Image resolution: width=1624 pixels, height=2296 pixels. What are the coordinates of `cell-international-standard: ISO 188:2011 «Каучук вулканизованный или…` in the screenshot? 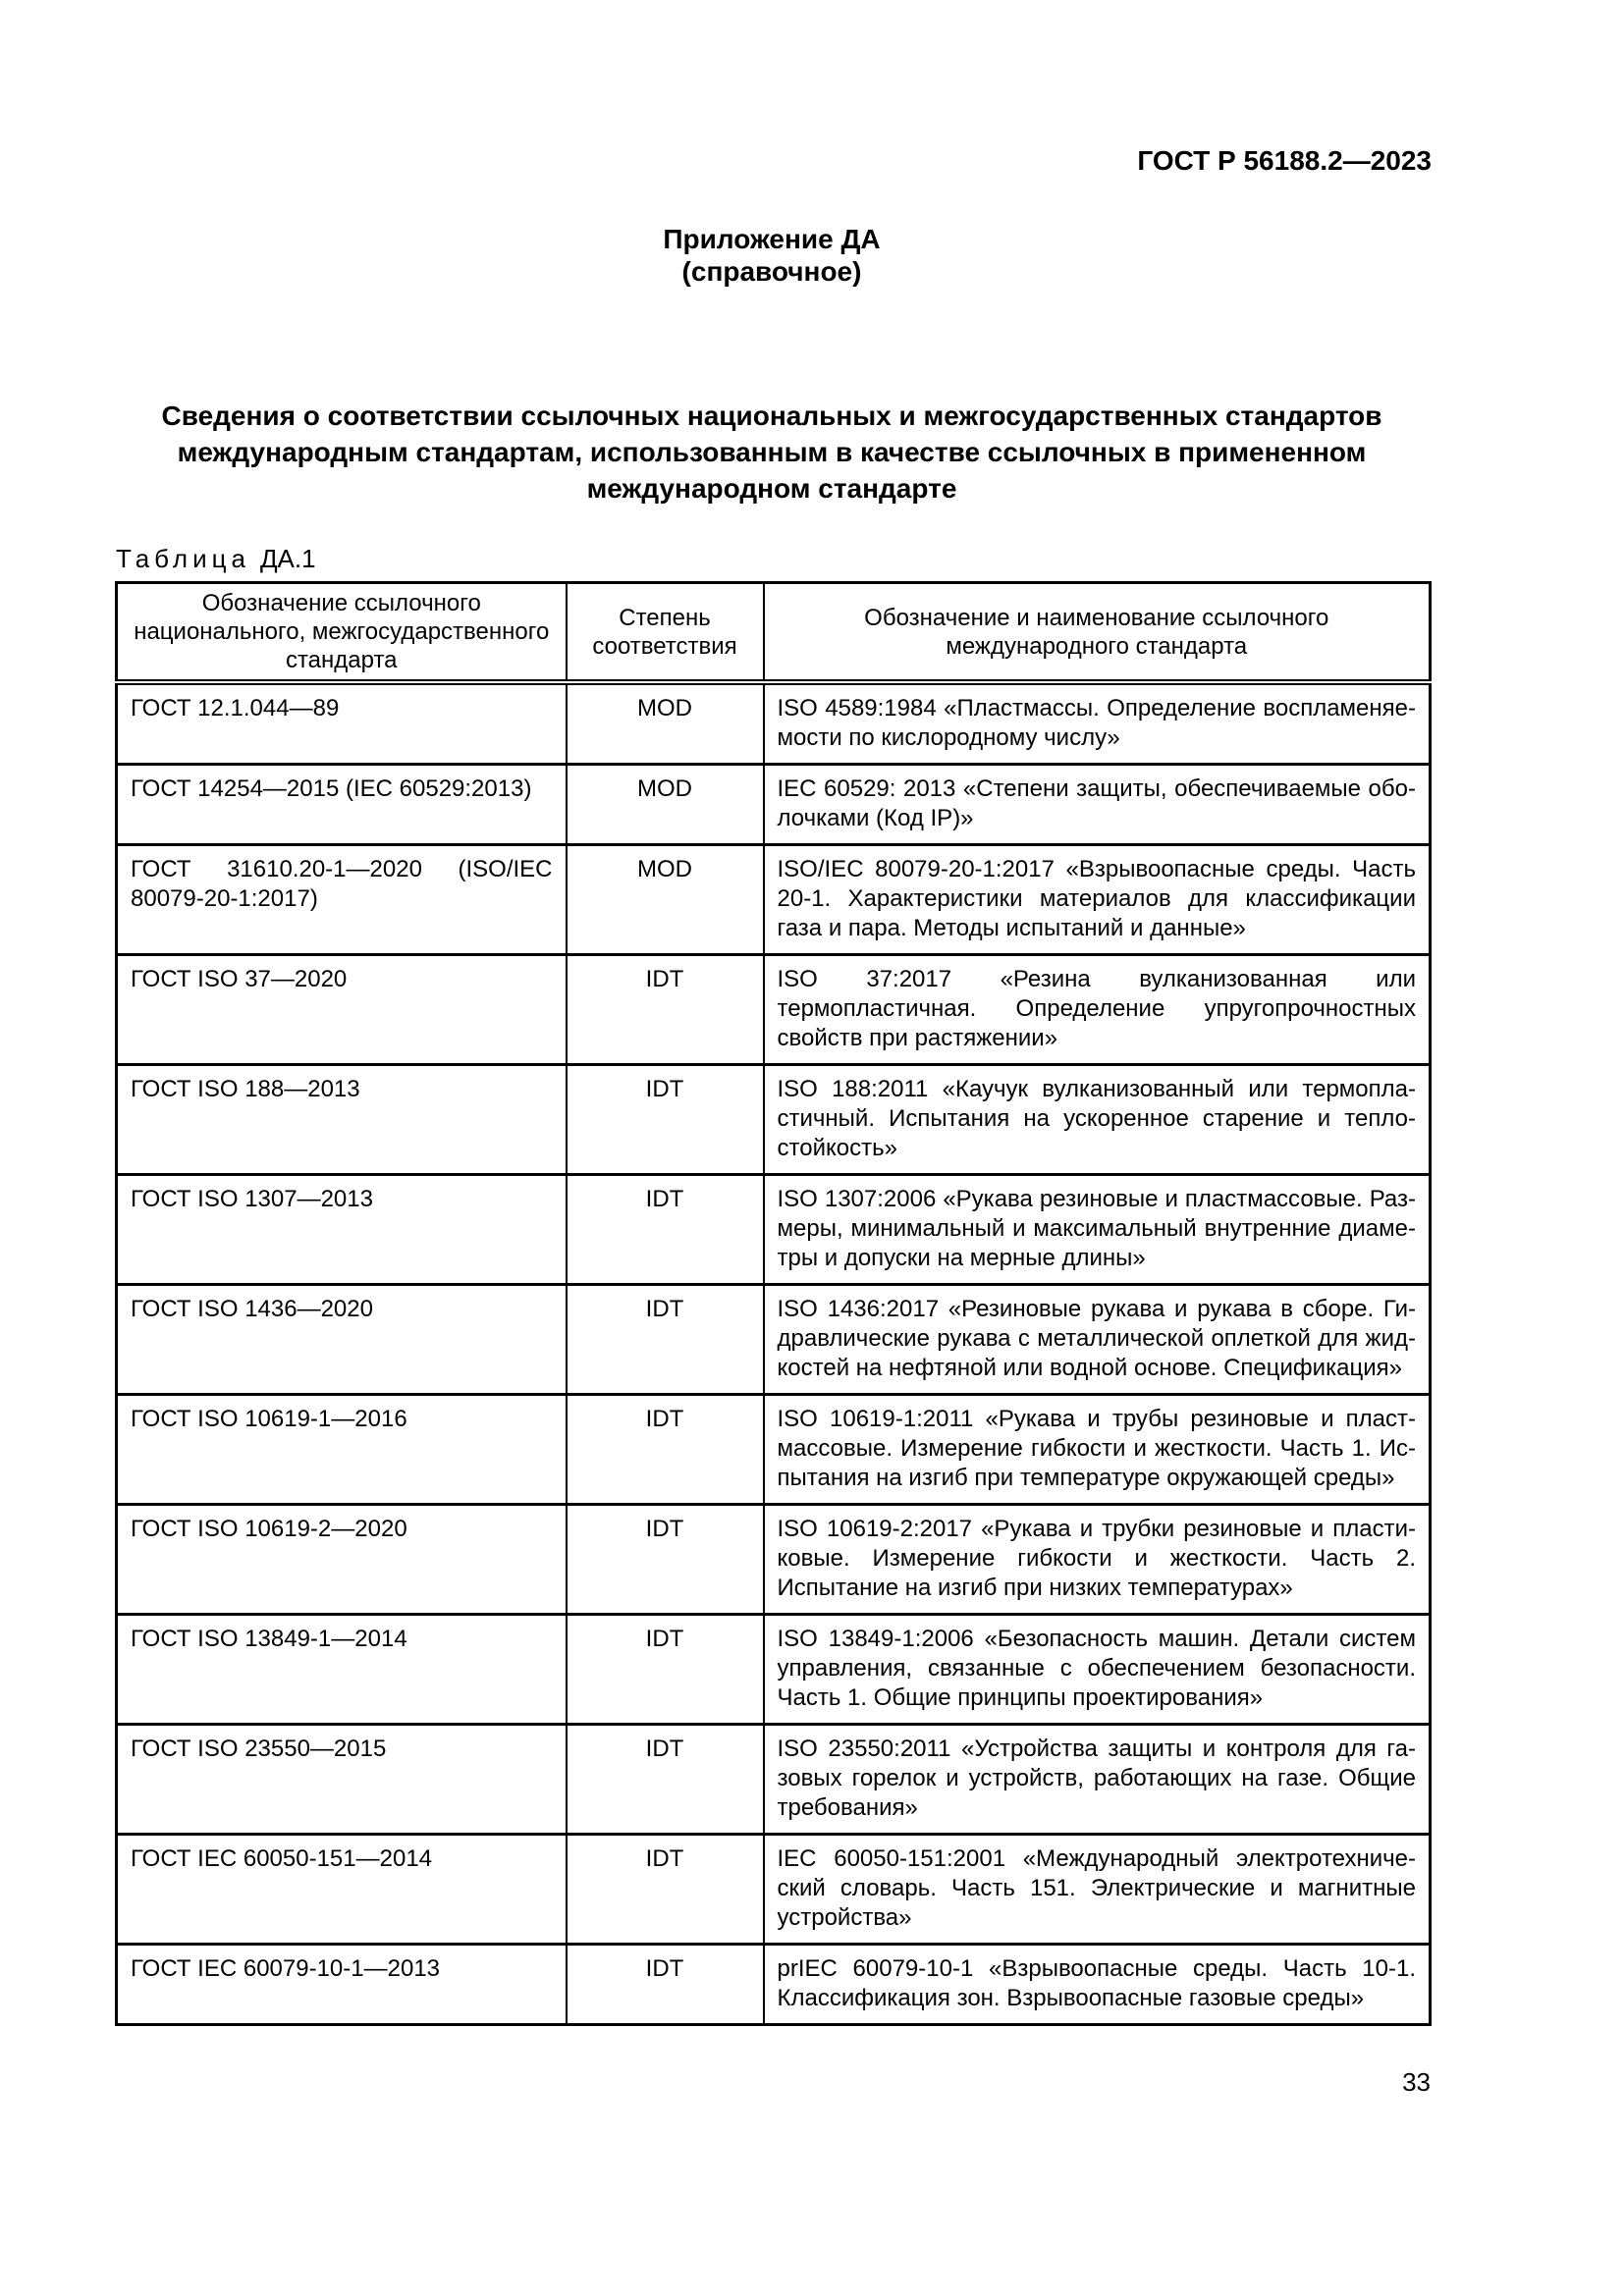 It's located at (1097, 1119).